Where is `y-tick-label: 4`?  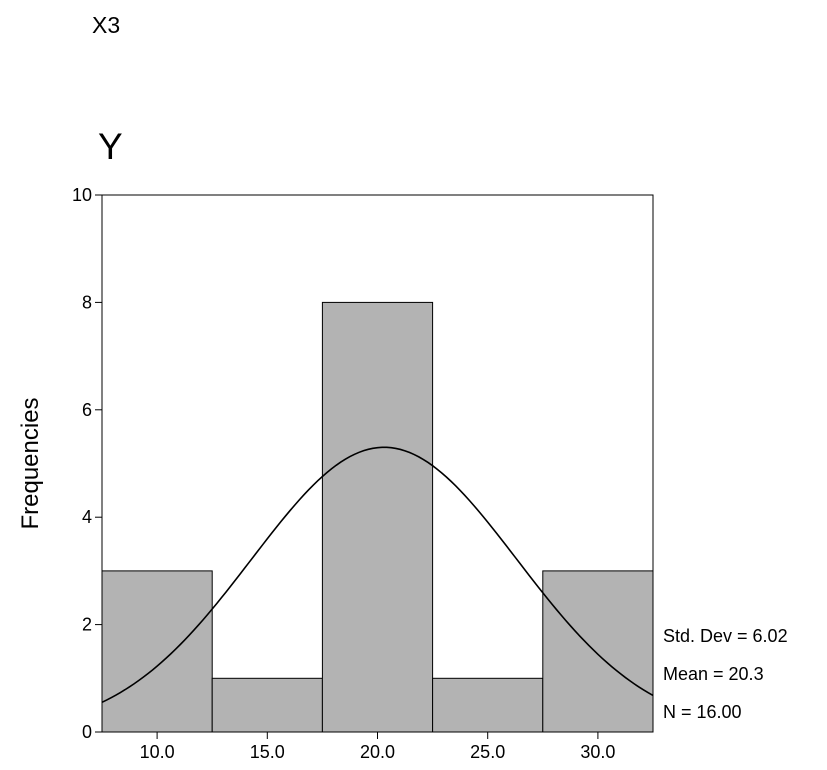 y-tick-label: 4 is located at coordinates (87, 517).